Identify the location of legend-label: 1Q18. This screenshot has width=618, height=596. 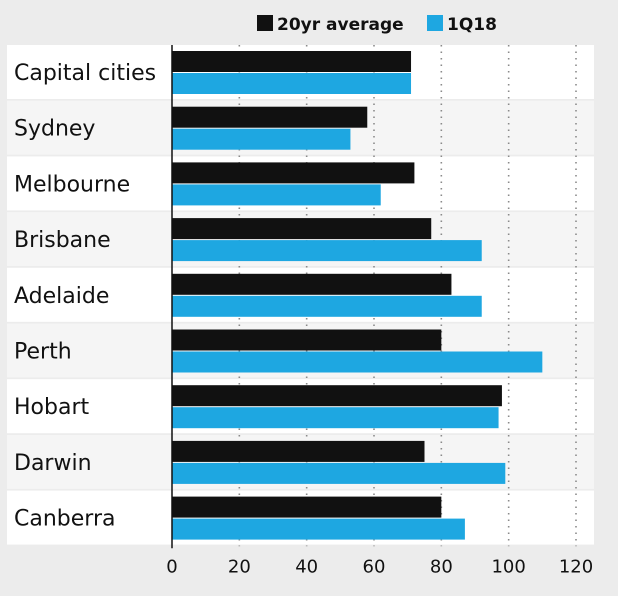
(472, 25).